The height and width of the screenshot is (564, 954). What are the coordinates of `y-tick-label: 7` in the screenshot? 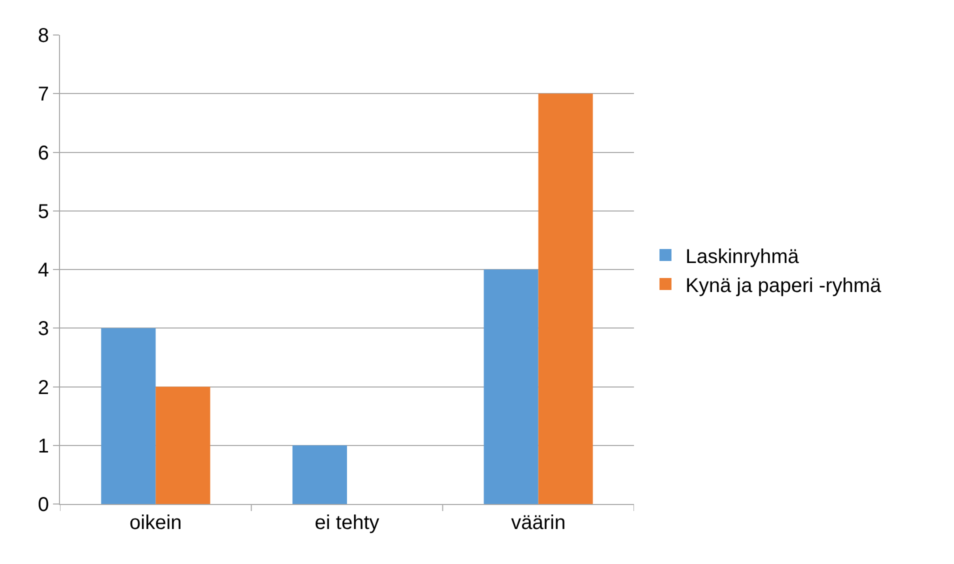 It's located at (43, 95).